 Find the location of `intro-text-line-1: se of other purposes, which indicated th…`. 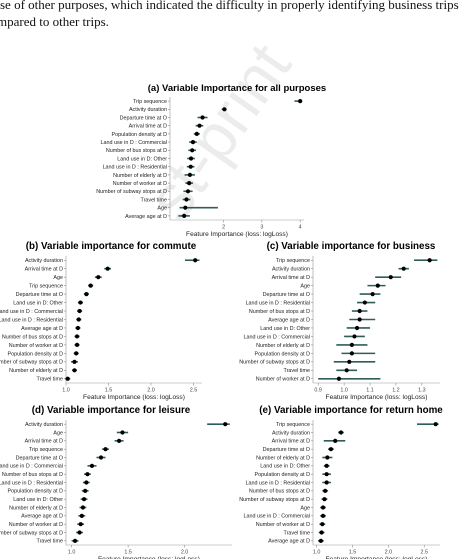

intro-text-line-1: se of other purposes, which indicated th… is located at coordinates (229, 6).